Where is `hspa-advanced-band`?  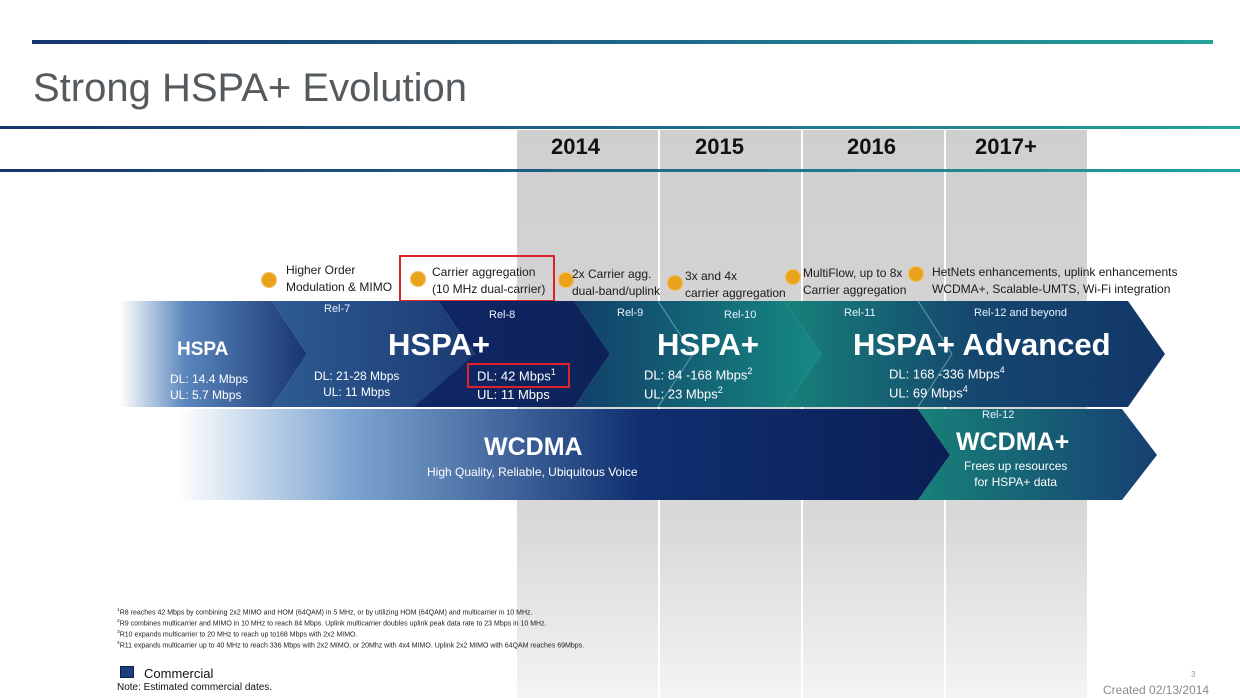 hspa-advanced-band is located at coordinates (974, 354).